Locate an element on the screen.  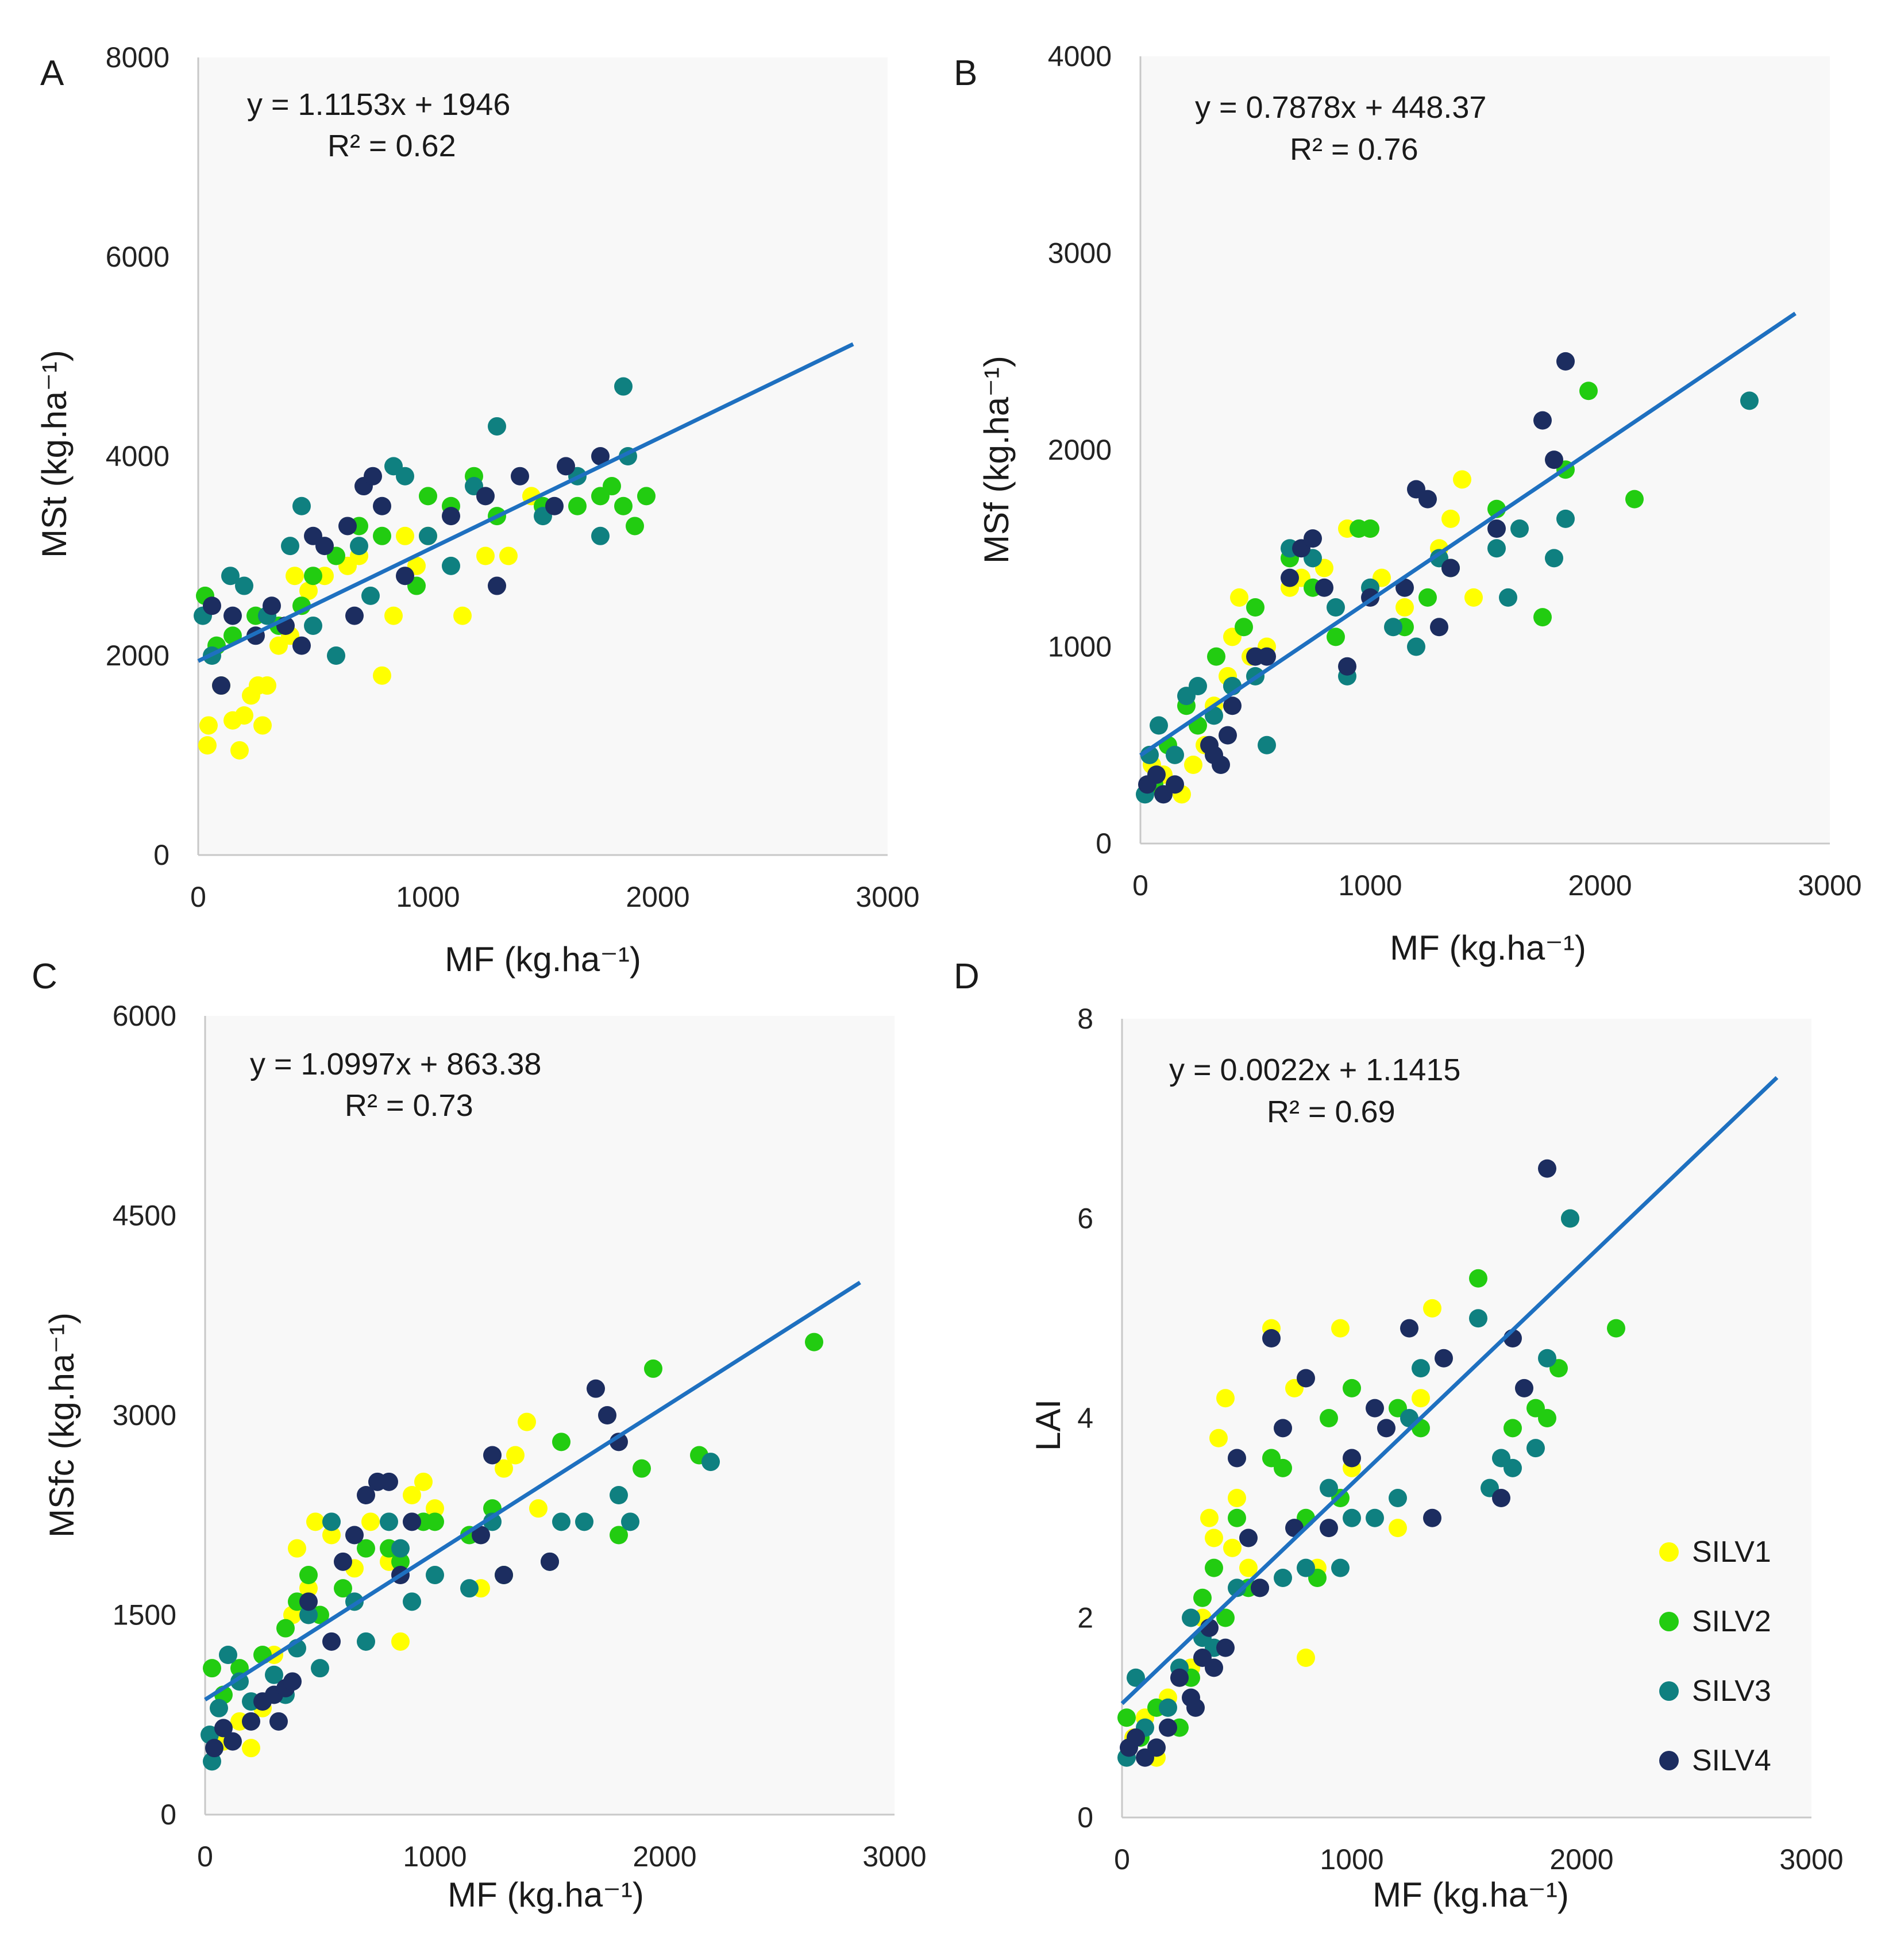
legend-label: SILV2 is located at coordinates (1731, 1621).